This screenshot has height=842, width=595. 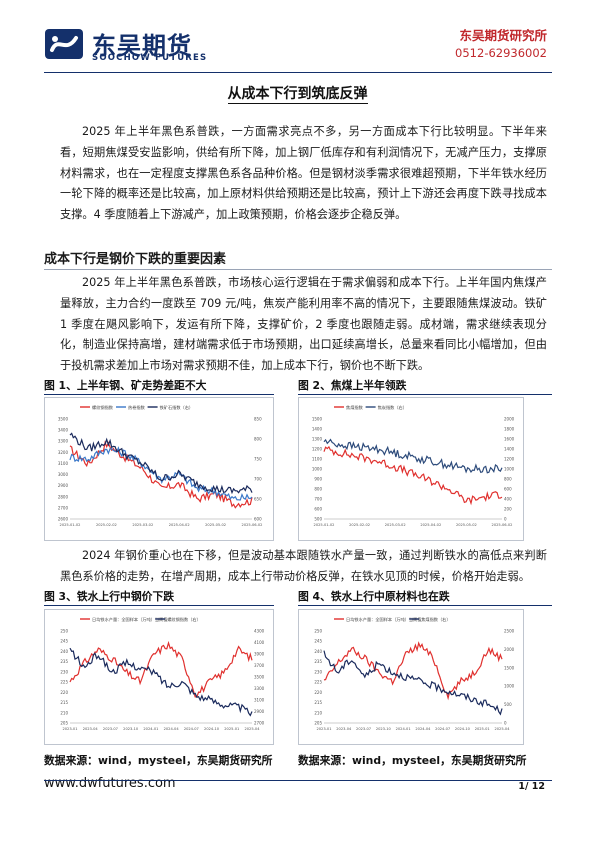 What do you see at coordinates (318, 519) in the screenshot?
I see `y-tick-label: 500` at bounding box center [318, 519].